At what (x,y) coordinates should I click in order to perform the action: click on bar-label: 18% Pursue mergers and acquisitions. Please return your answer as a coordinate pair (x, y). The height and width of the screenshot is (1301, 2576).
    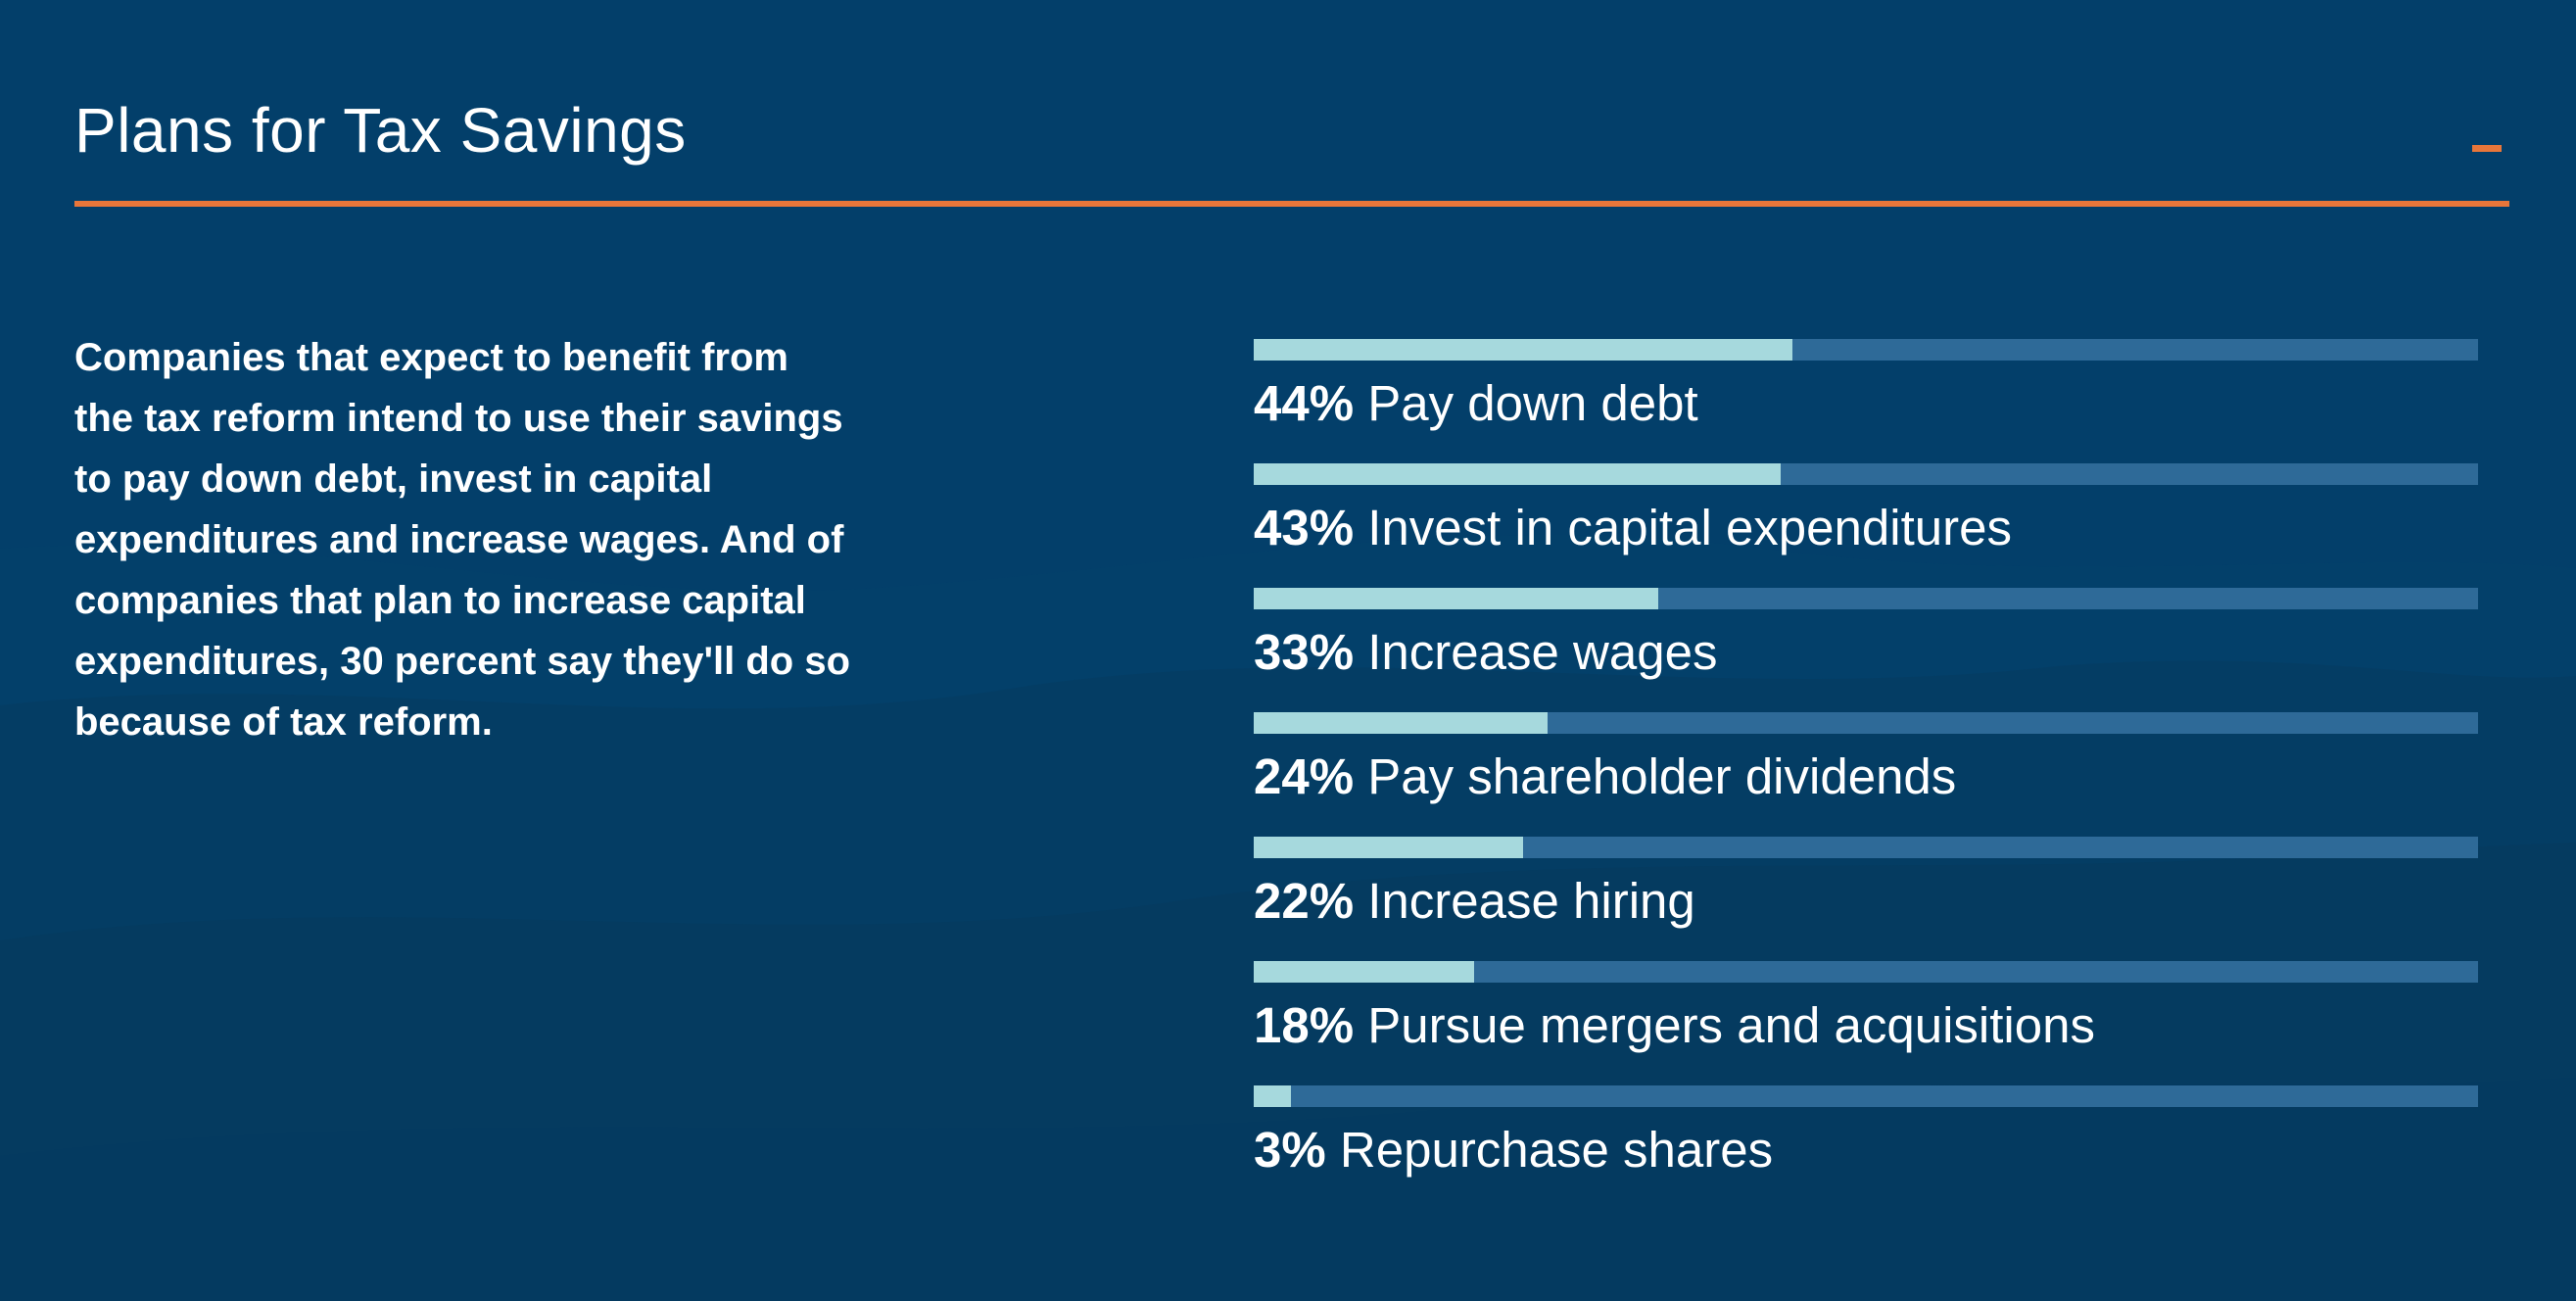
    Looking at the image, I should click on (1674, 1025).